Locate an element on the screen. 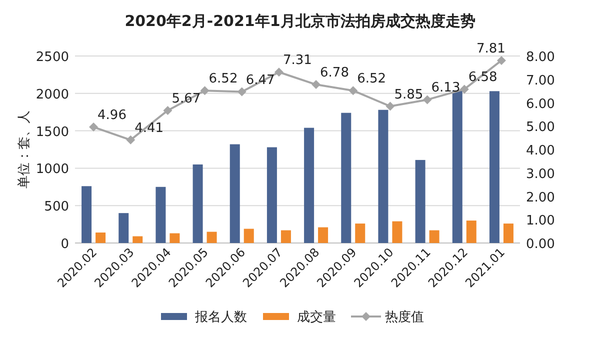 The height and width of the screenshot is (337, 600). y2-tick-label: 5.00 is located at coordinates (540, 128).